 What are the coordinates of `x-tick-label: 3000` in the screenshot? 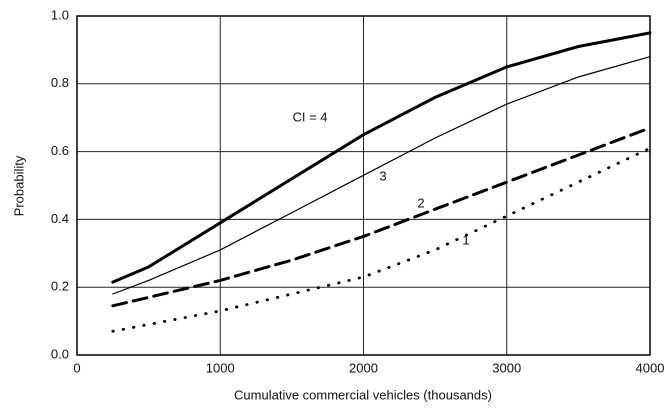 It's located at (506, 367).